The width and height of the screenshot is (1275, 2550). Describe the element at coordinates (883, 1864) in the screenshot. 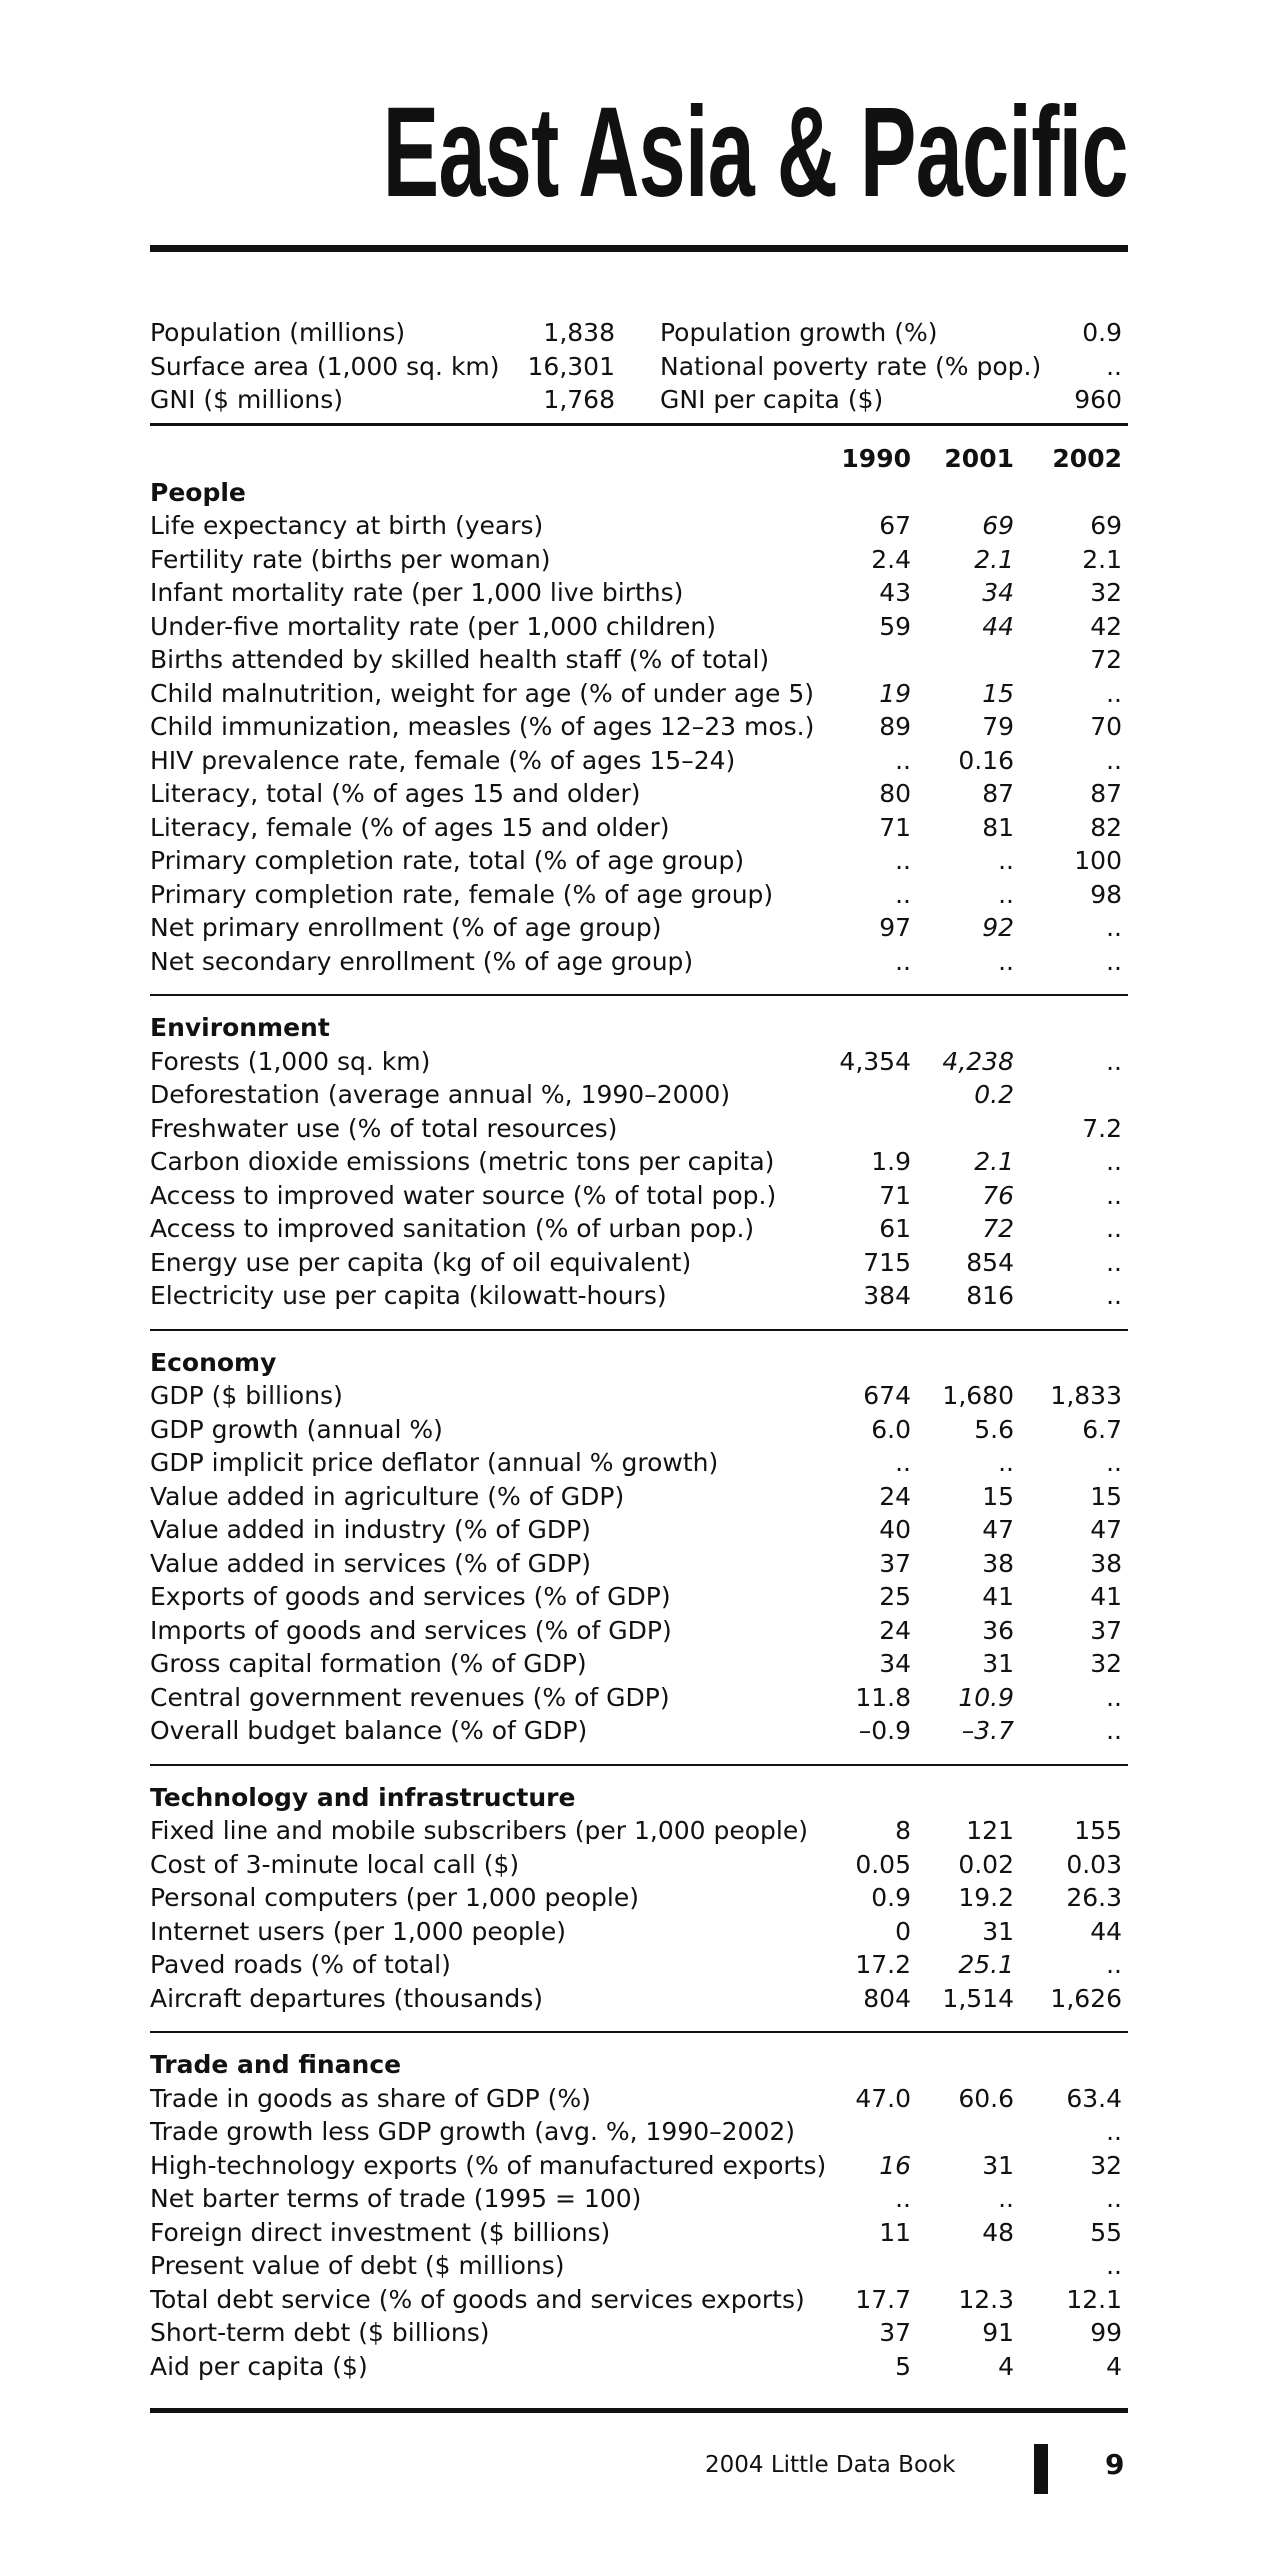

I see `cell-value: 0.05` at that location.